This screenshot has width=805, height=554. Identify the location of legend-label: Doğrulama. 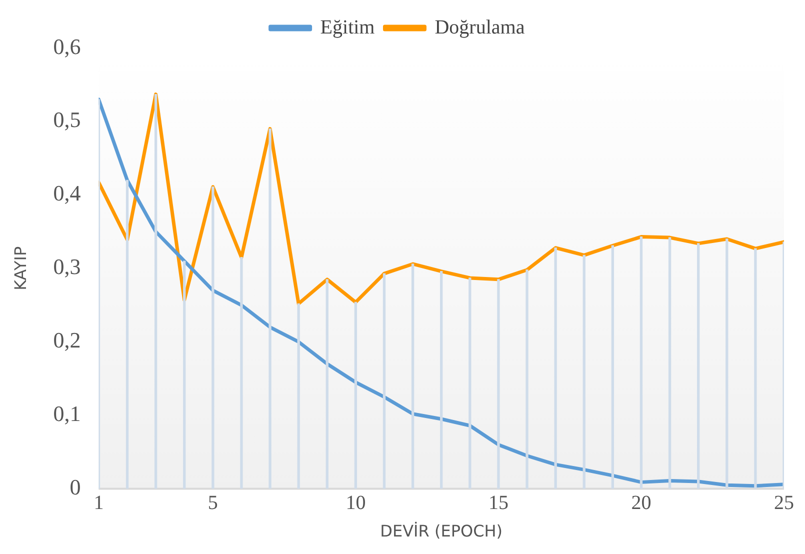
(479, 27).